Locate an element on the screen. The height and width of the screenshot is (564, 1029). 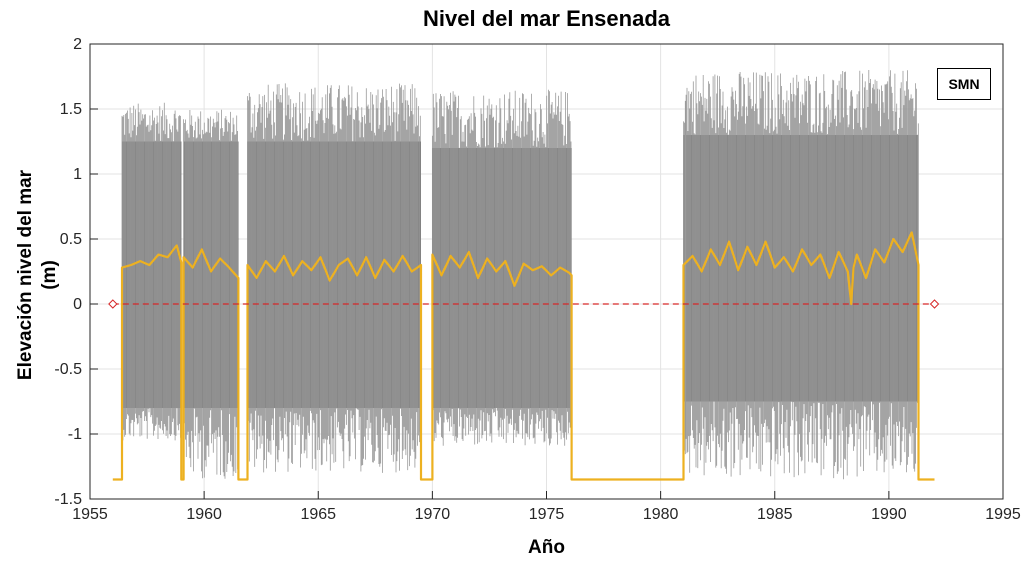
sea-level-spikes is located at coordinates (334, 278).